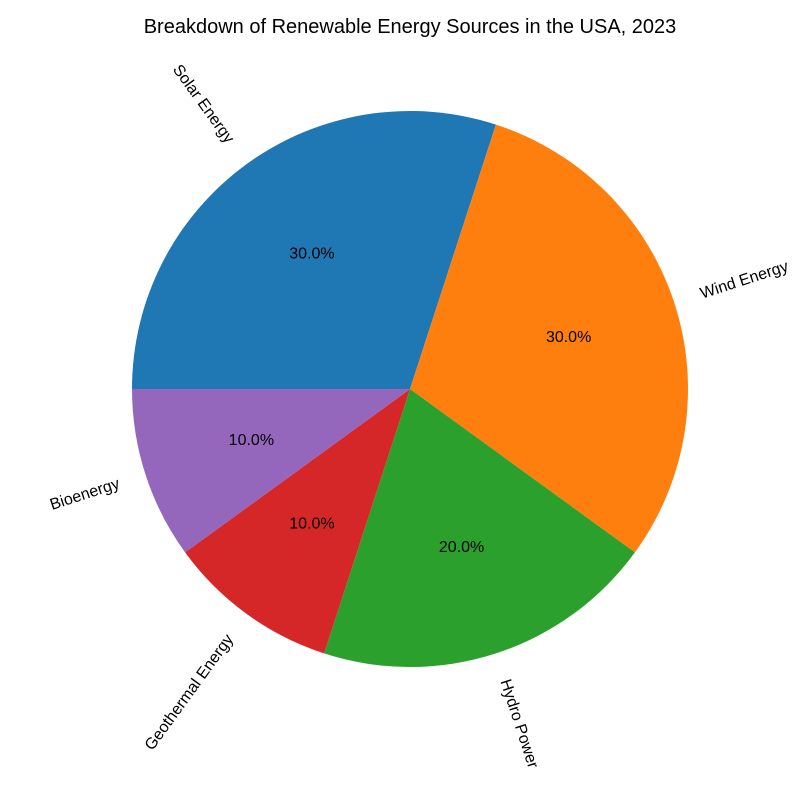 The image size is (800, 800). What do you see at coordinates (203, 104) in the screenshot?
I see `slice-label-solar-energy: Solar Energy` at bounding box center [203, 104].